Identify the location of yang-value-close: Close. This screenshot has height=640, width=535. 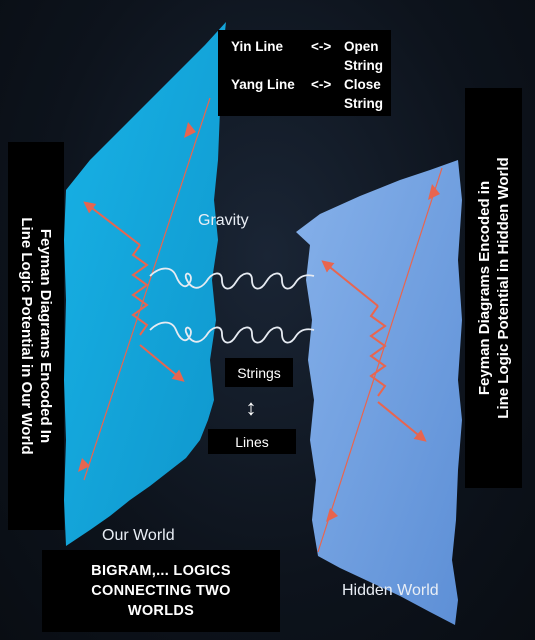
(362, 84).